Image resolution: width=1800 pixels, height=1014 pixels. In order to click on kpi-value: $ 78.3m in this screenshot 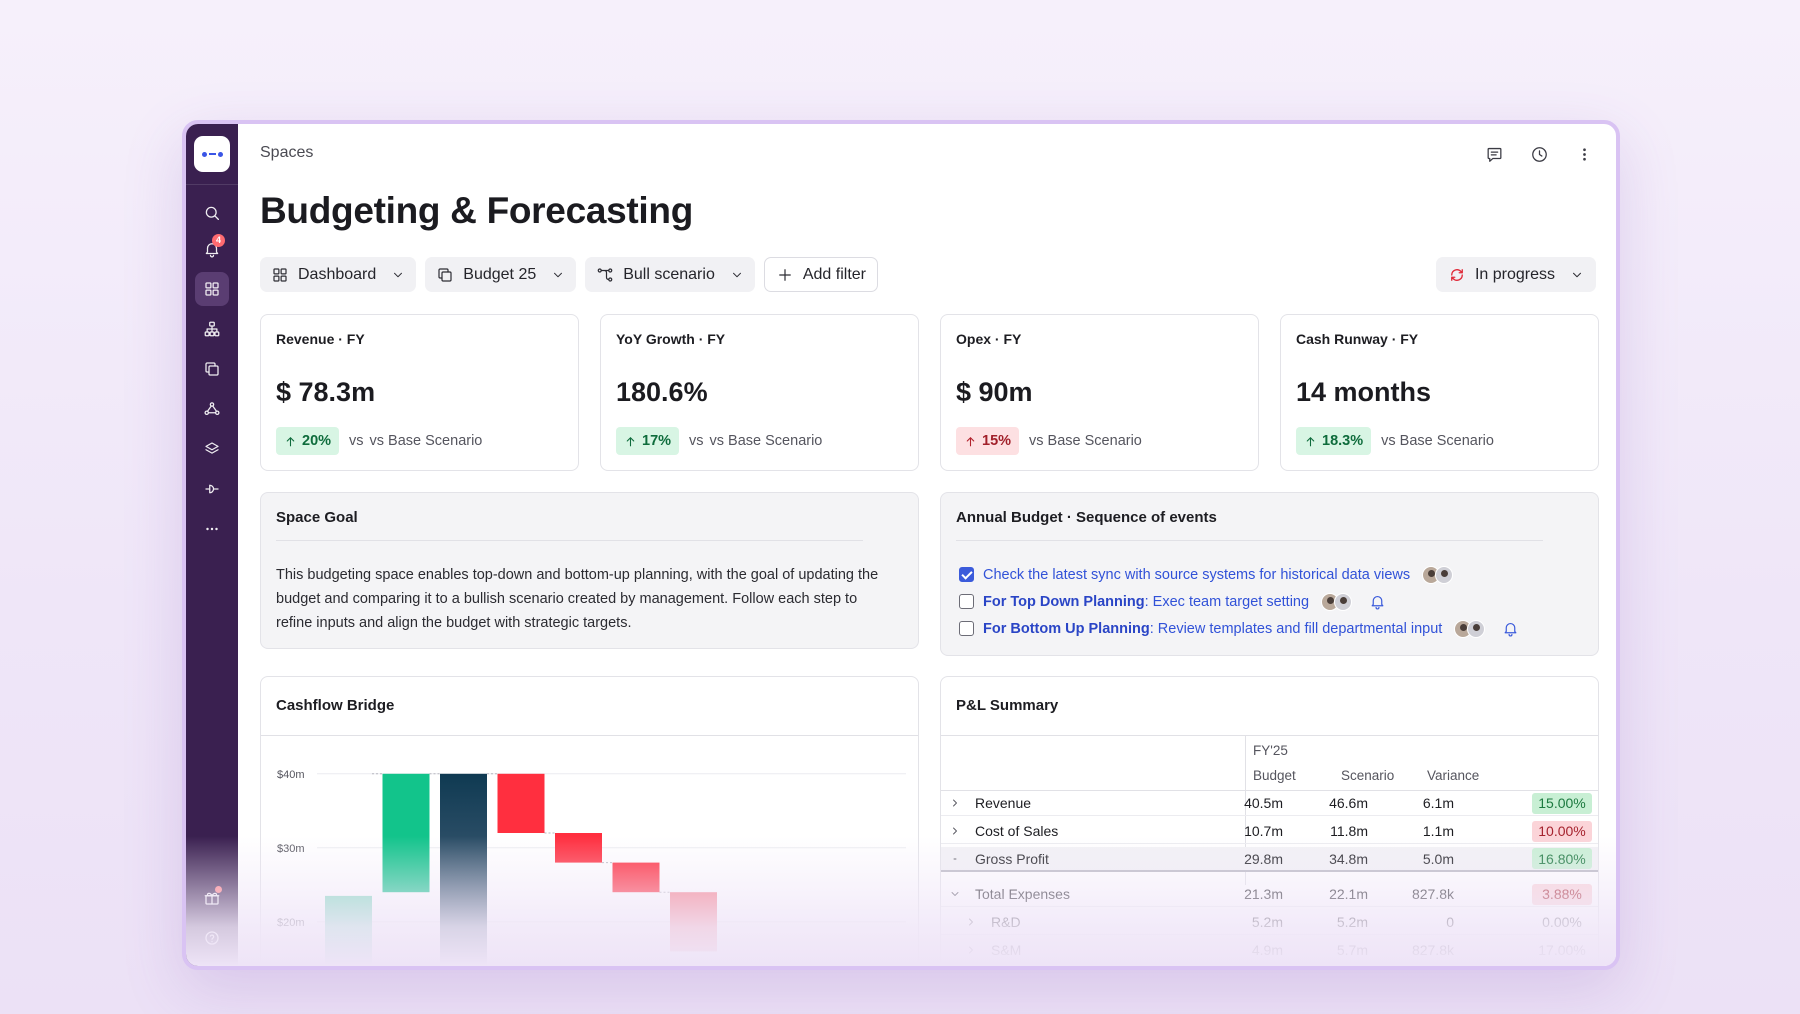, I will do `click(326, 392)`.